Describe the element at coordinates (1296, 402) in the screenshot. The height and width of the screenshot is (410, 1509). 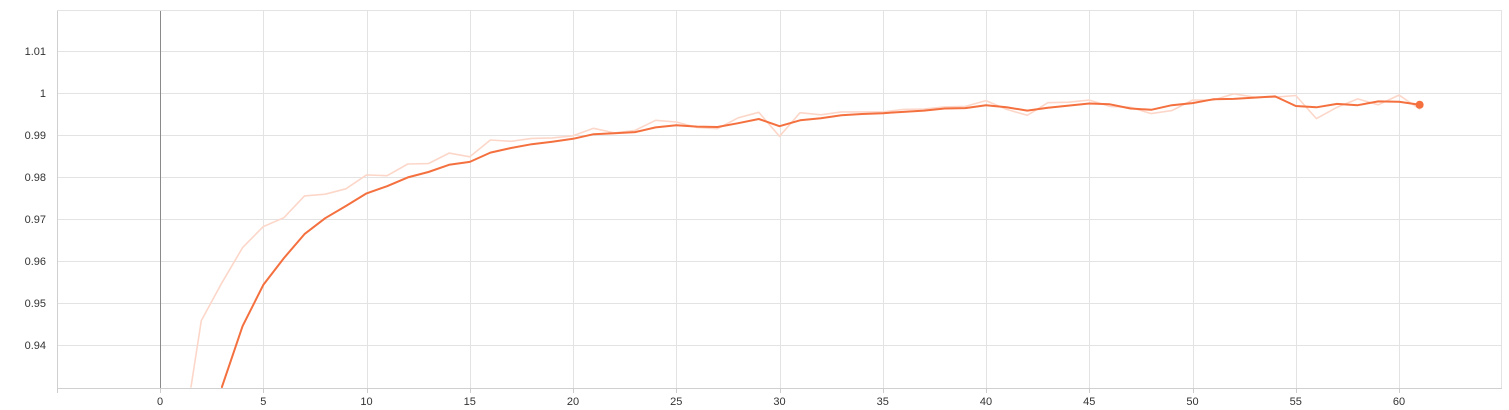
I see `x-tick-label: 55` at that location.